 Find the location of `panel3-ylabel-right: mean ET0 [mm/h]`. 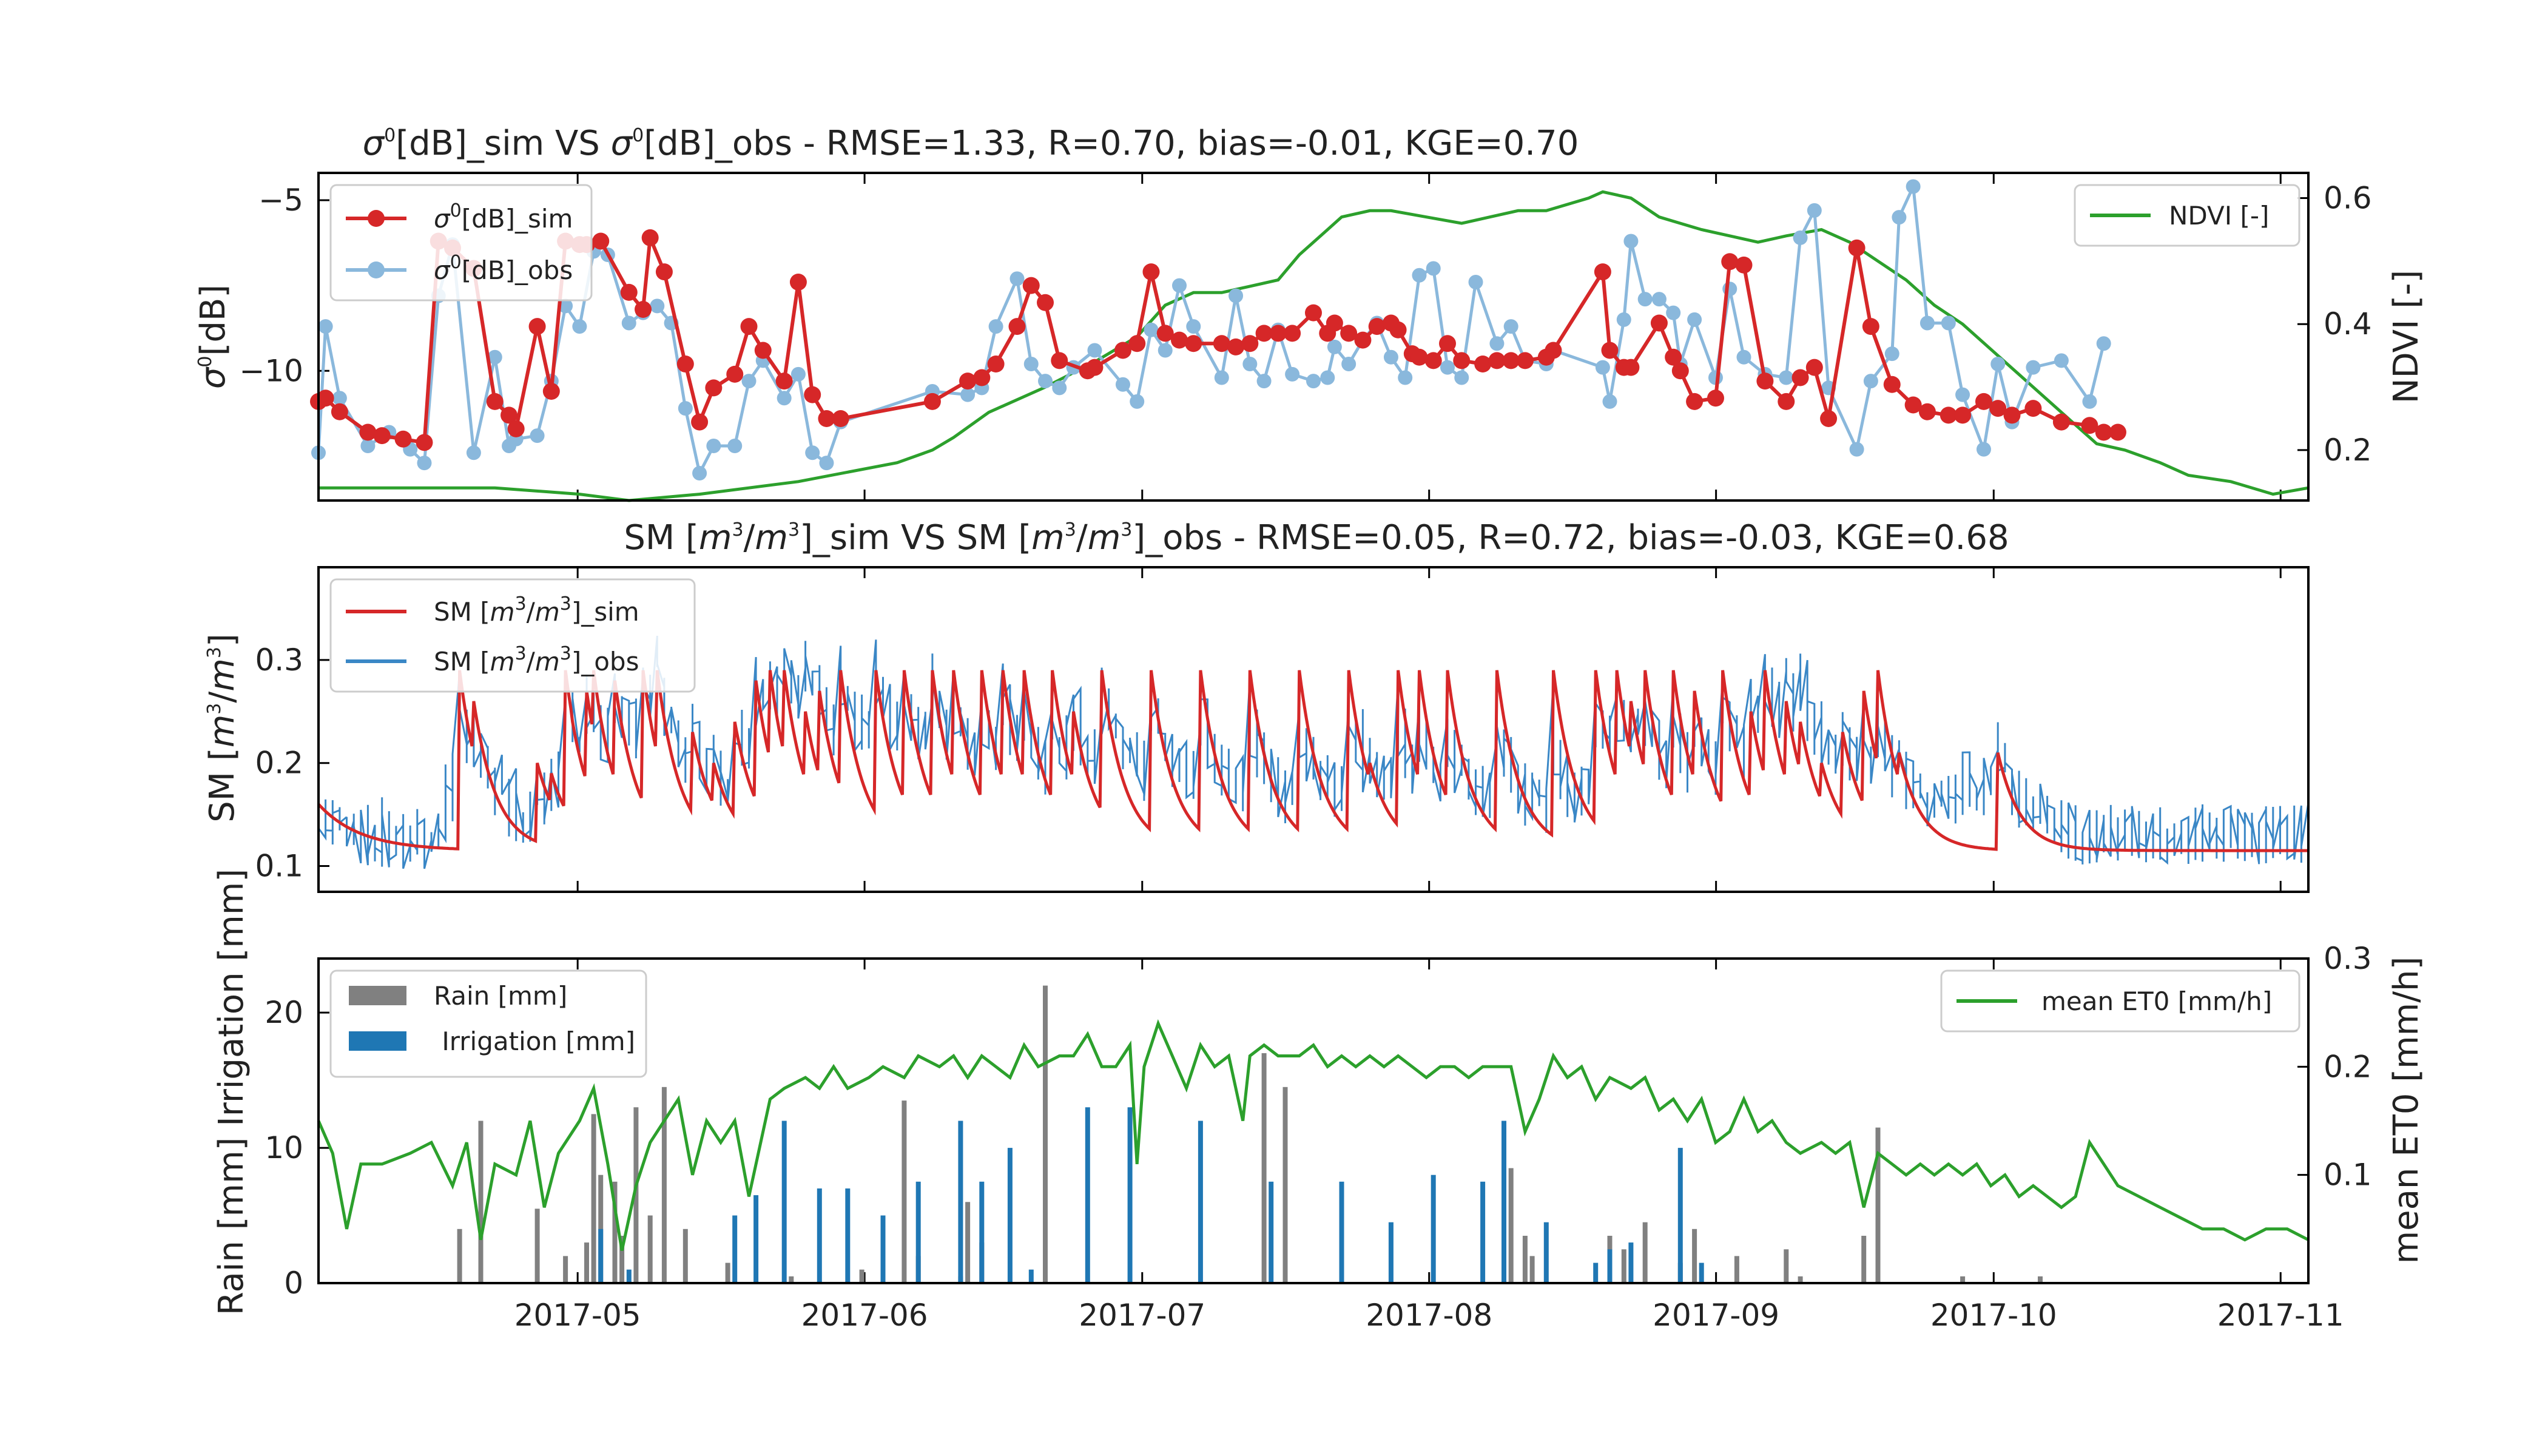

panel3-ylabel-right: mean ET0 [mm/h] is located at coordinates (2406, 1110).